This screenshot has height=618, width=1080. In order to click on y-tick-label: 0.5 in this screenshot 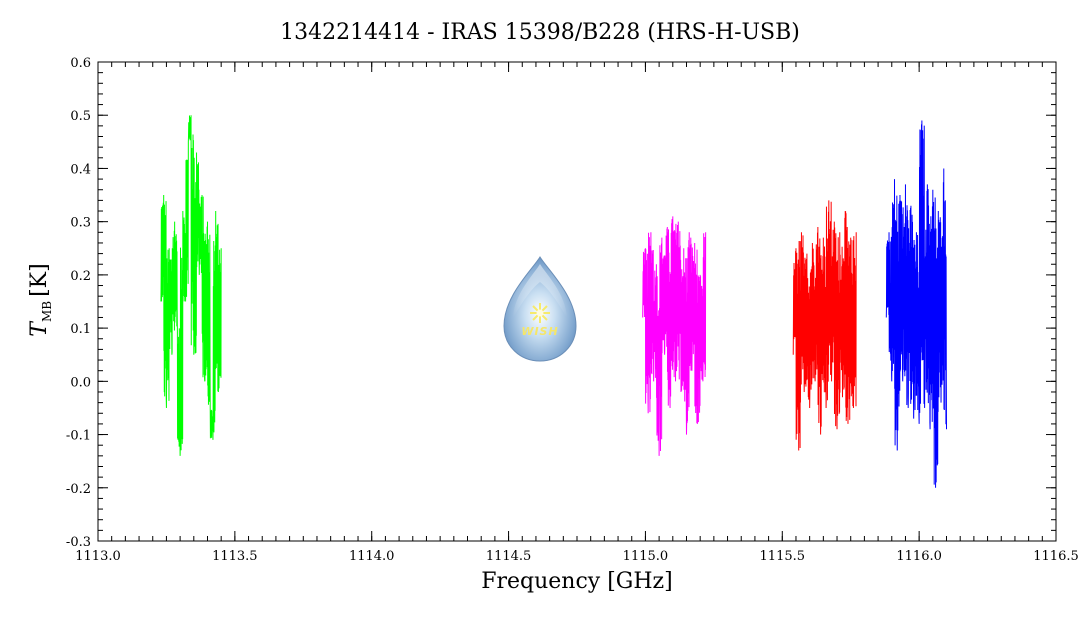, I will do `click(80, 116)`.